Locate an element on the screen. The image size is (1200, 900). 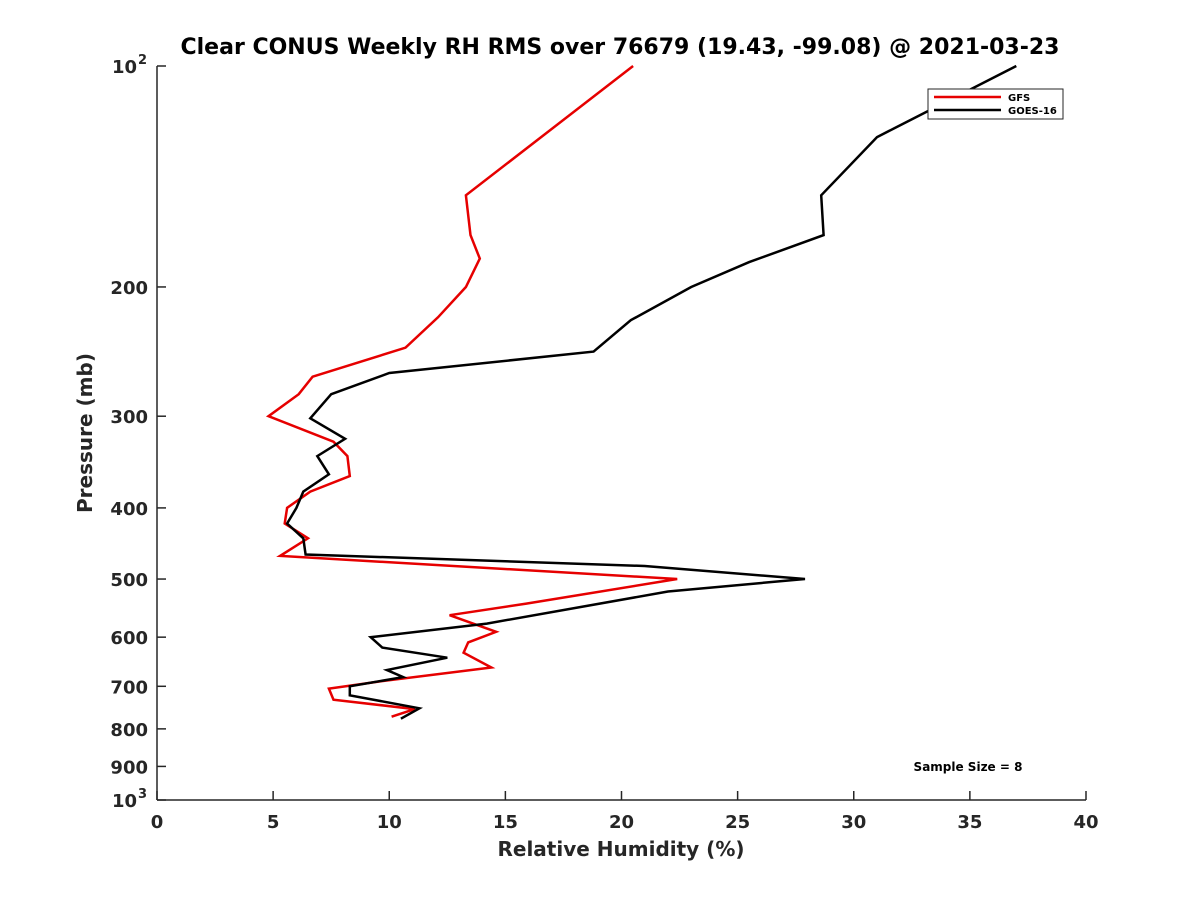
y-tick-label: 800 is located at coordinates (129, 730).